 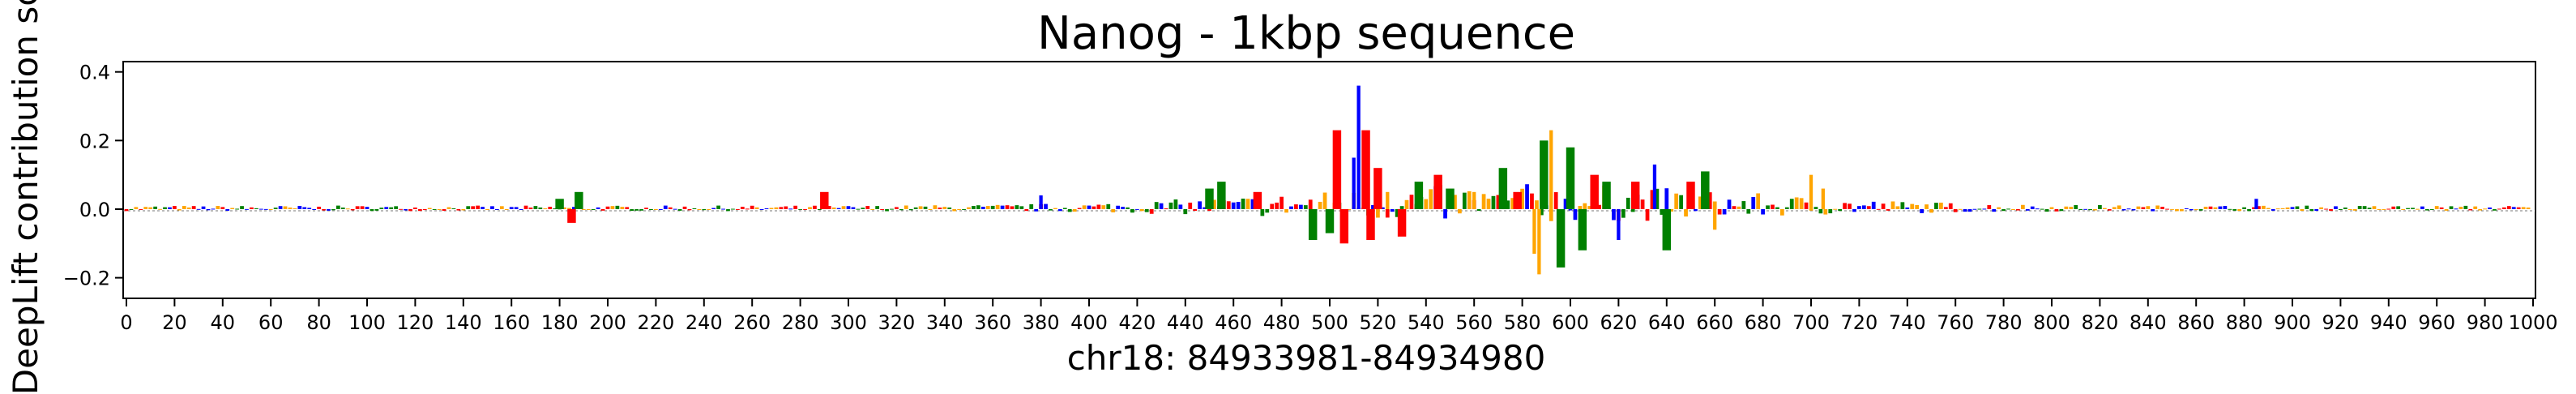 What do you see at coordinates (1907, 322) in the screenshot?
I see `x-tick-label: 740` at bounding box center [1907, 322].